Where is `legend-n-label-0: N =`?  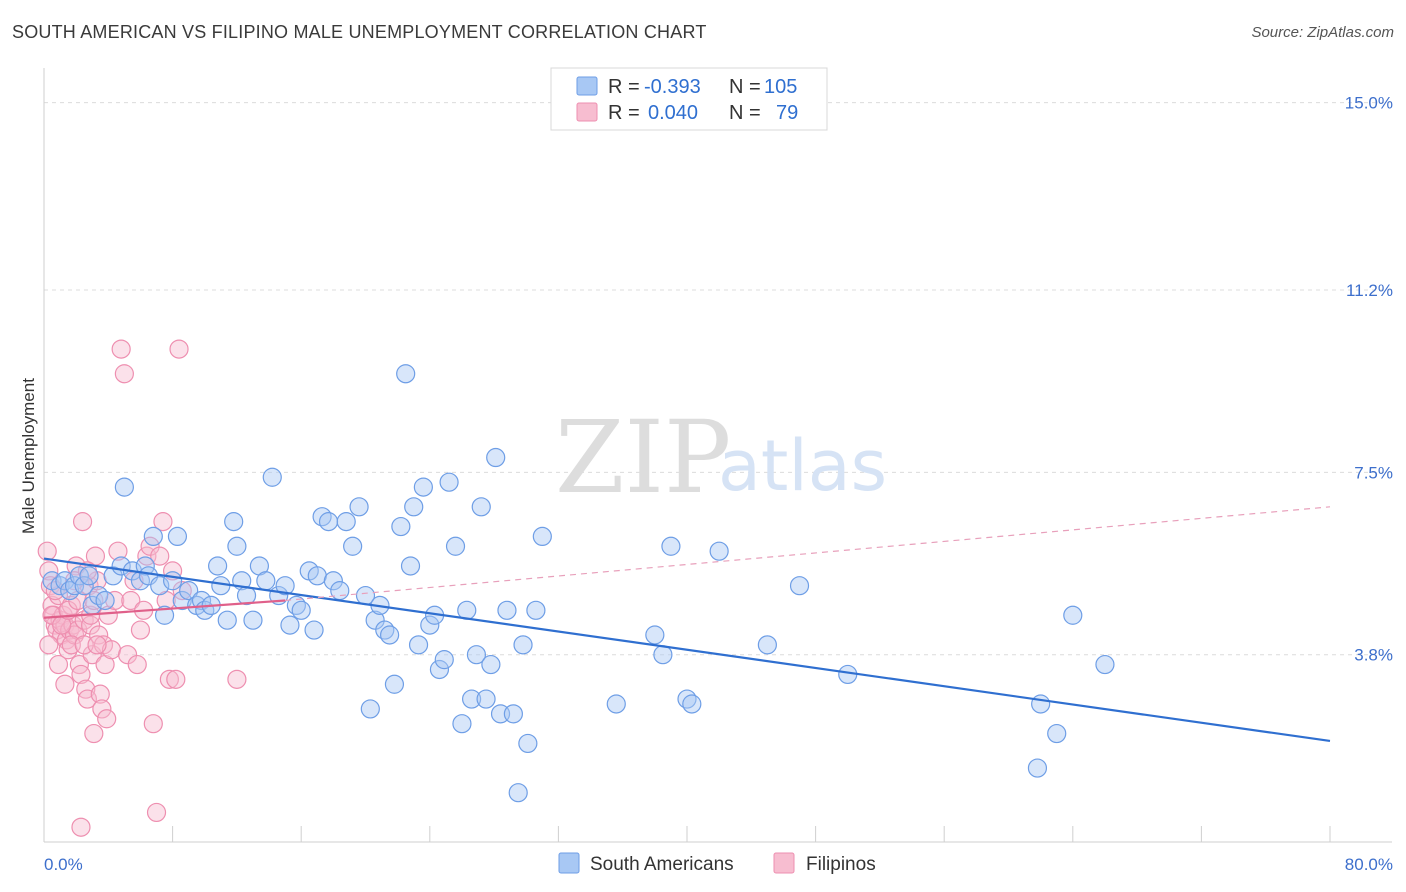 legend-n-label-0: N = is located at coordinates (745, 87).